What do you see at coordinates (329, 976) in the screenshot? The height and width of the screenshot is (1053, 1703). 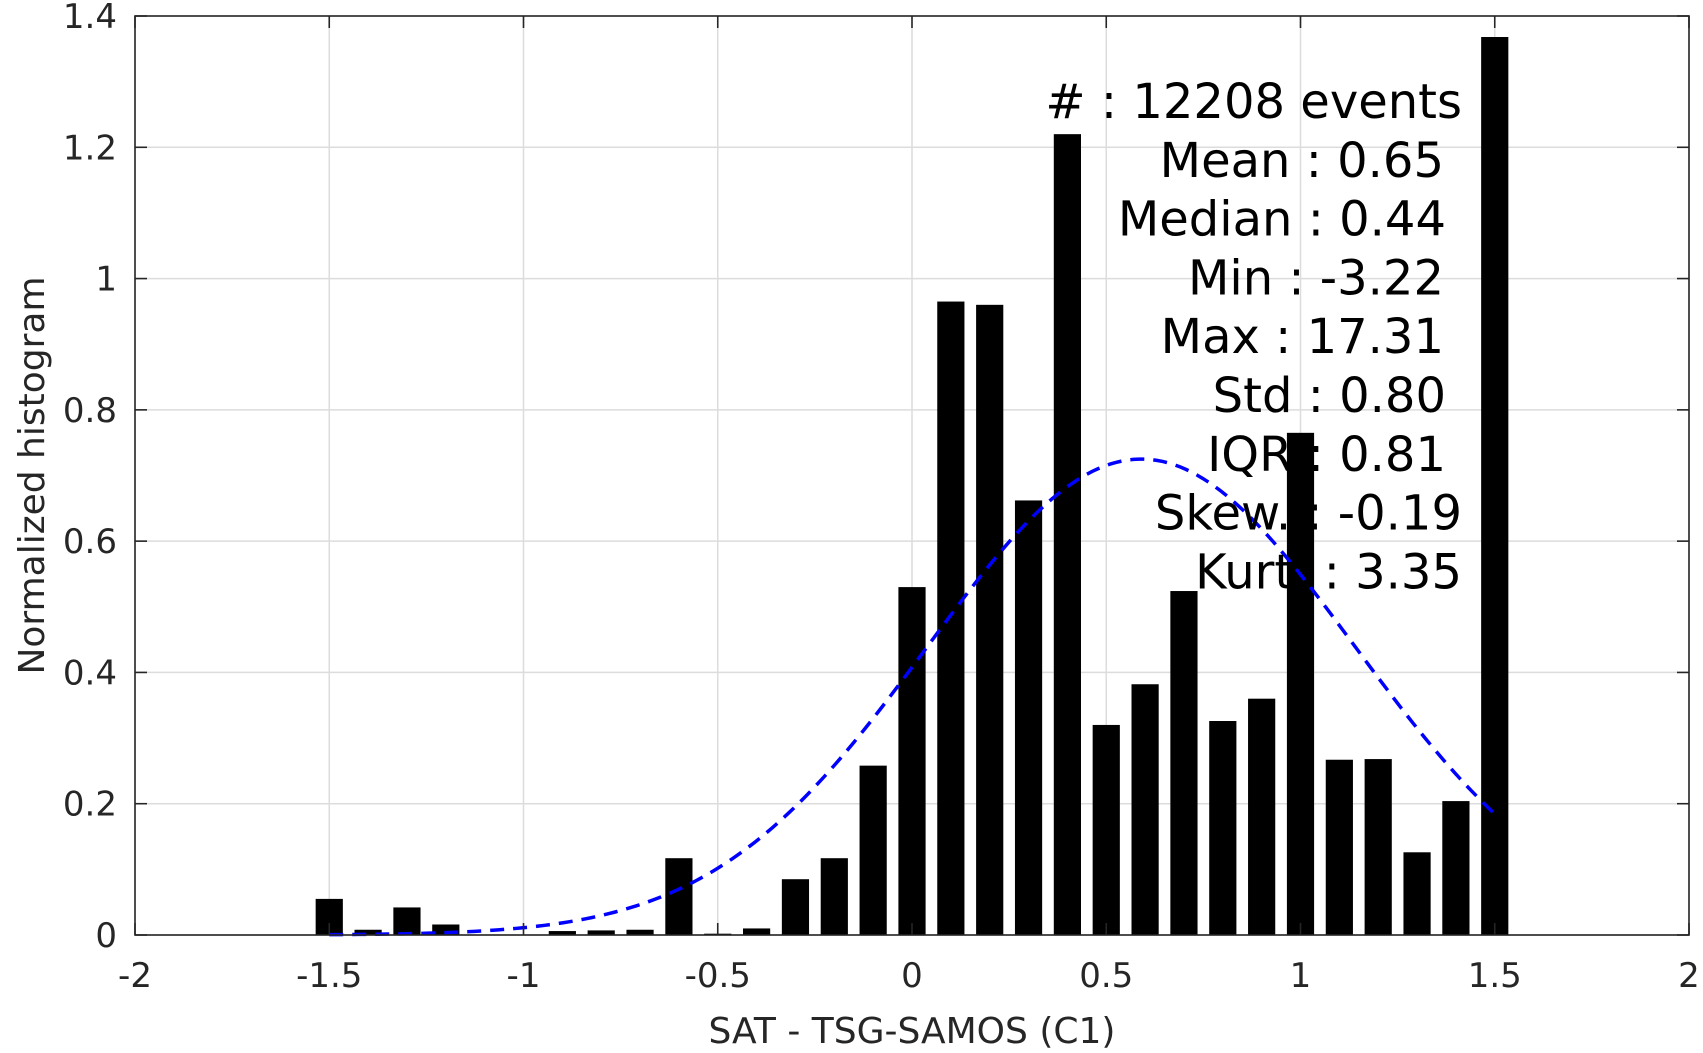 I see `x-tick-label: -1.5` at bounding box center [329, 976].